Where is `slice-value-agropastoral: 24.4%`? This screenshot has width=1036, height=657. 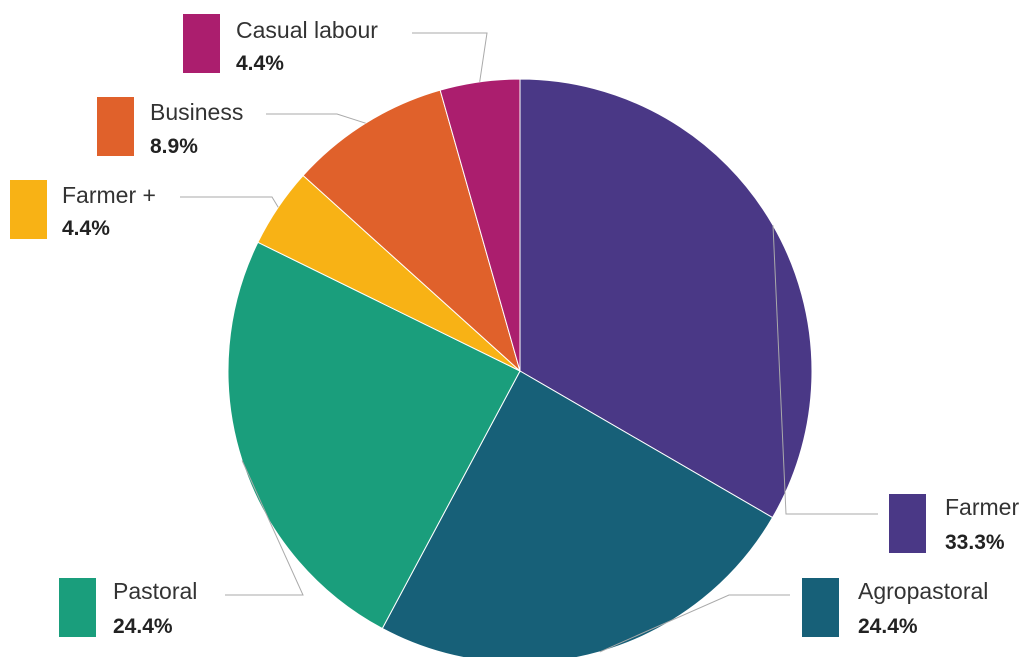
slice-value-agropastoral: 24.4% is located at coordinates (888, 626).